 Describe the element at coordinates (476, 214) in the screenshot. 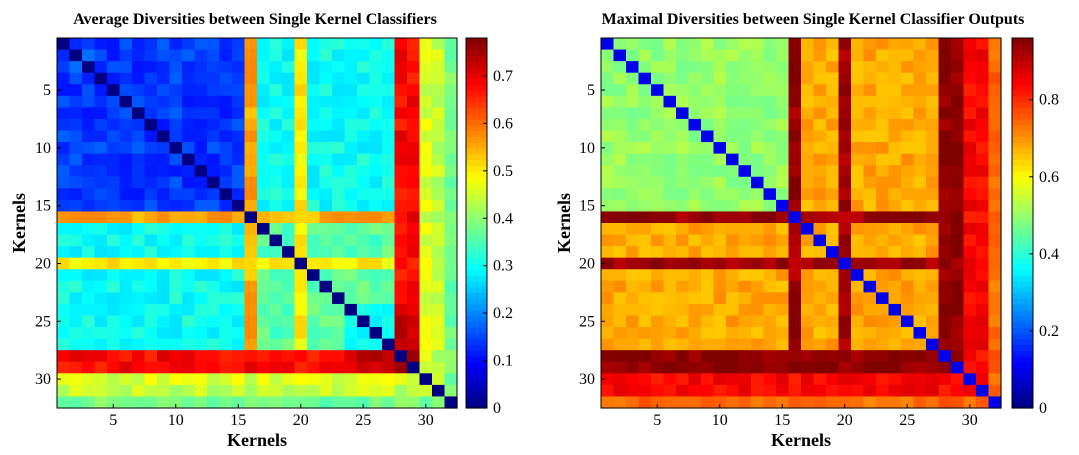

I see `colorbar-swatch` at that location.